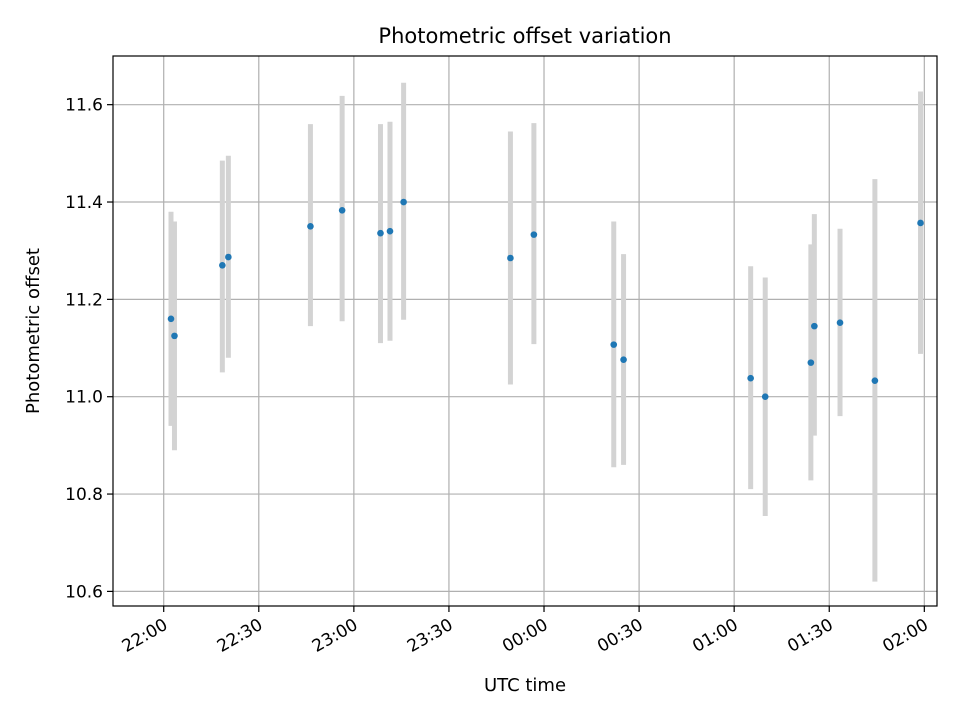 This screenshot has height=720, width=960. What do you see at coordinates (84, 592) in the screenshot?
I see `y-tick-label: 10.6` at bounding box center [84, 592].